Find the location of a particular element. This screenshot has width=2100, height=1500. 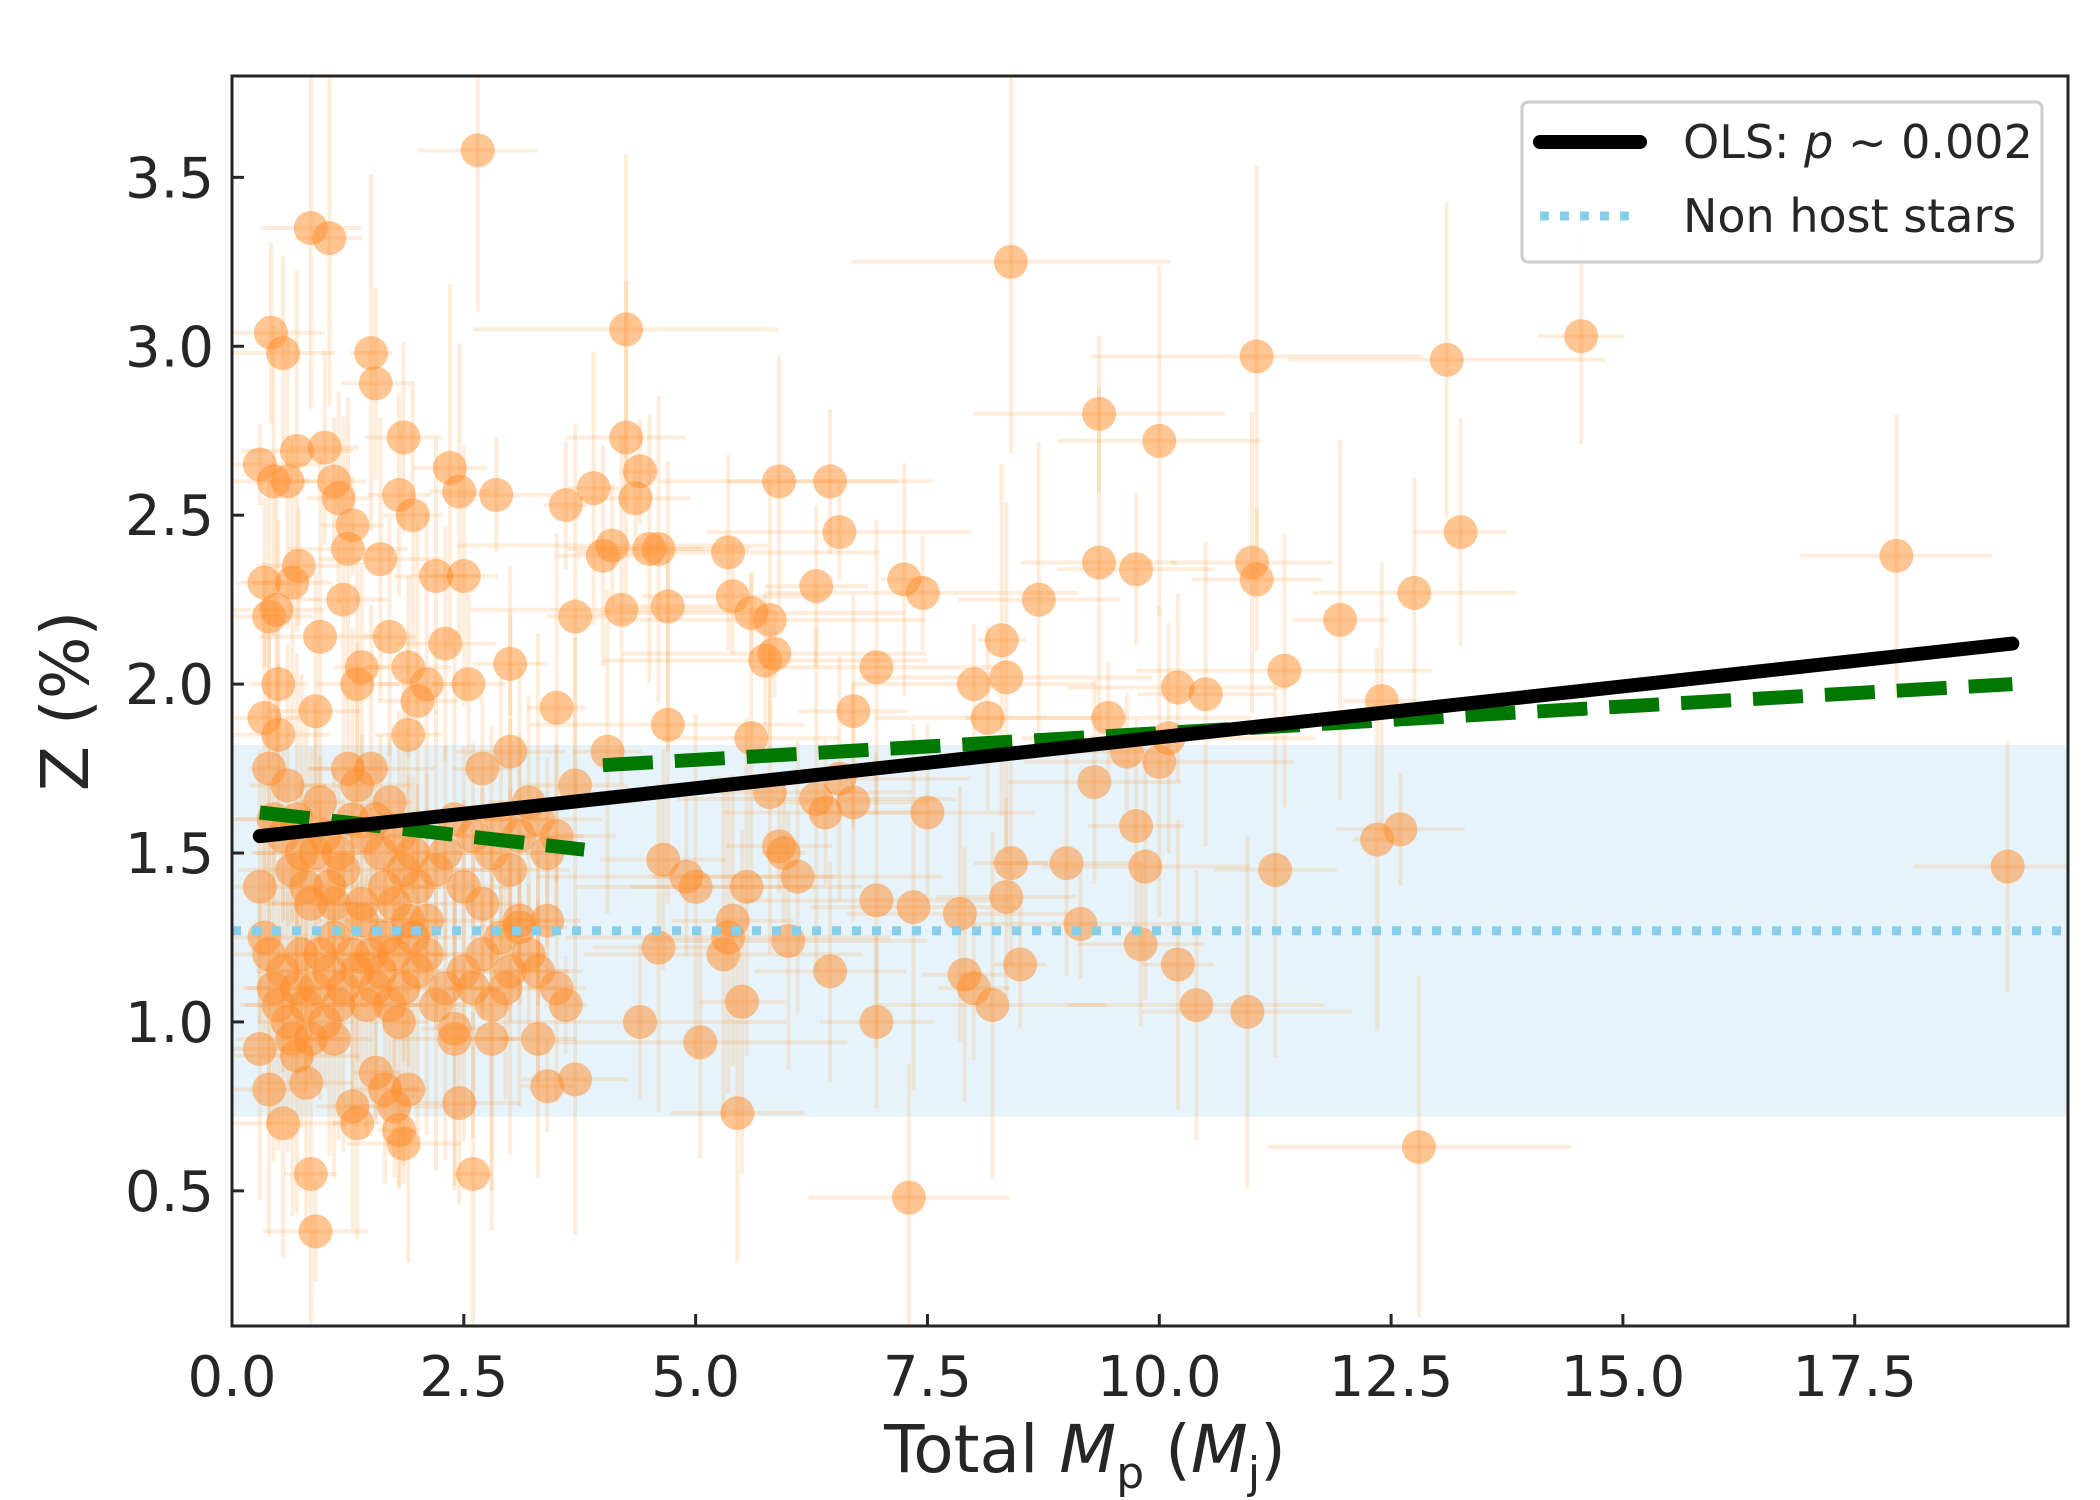

x-tick-label: 10.0 is located at coordinates (1159, 1377).